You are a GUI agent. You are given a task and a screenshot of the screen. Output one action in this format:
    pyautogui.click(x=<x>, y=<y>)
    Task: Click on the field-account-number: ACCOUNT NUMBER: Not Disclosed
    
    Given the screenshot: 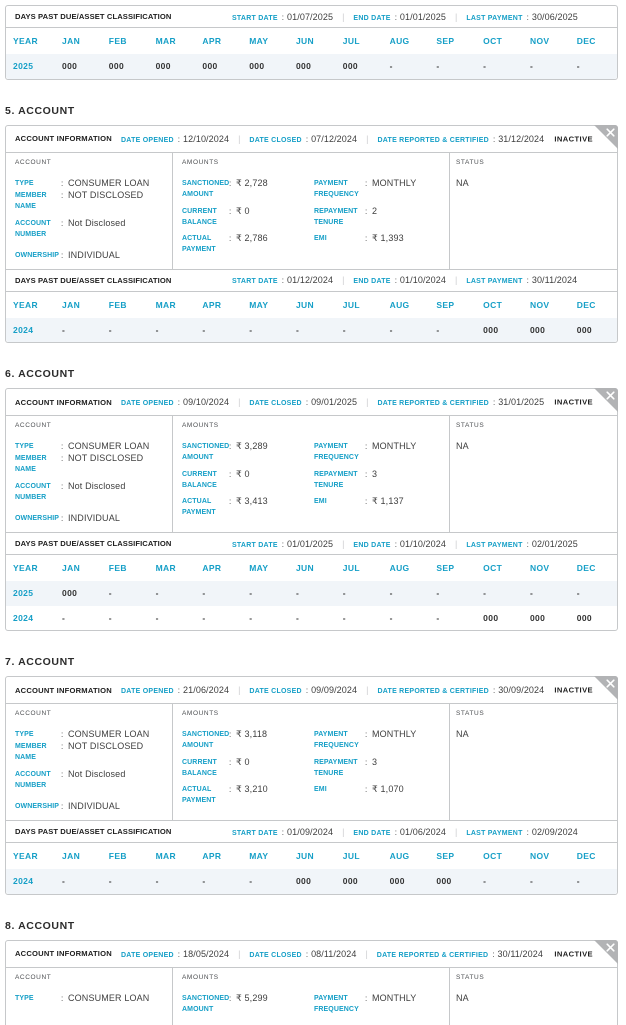 What is the action you would take?
    pyautogui.click(x=70, y=491)
    